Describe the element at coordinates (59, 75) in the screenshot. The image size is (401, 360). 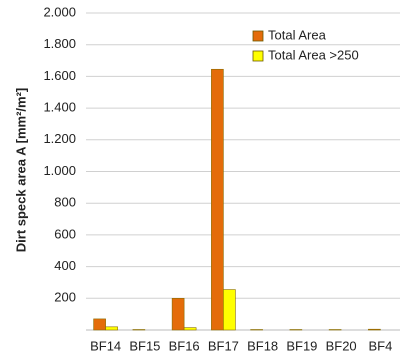
I see `y-tick-label: 1.600` at that location.